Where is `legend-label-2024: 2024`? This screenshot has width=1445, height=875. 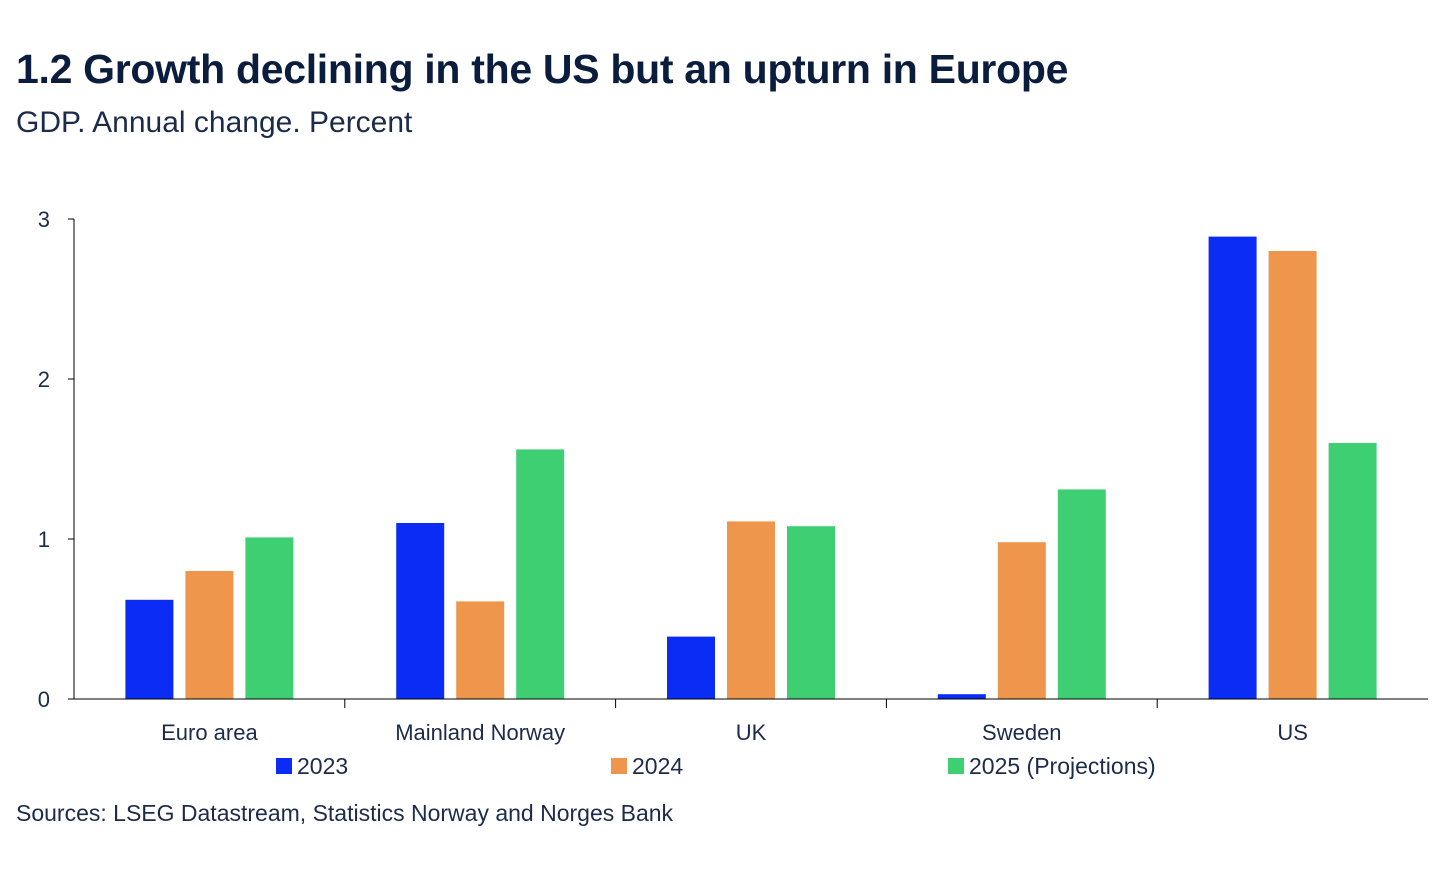 legend-label-2024: 2024 is located at coordinates (657, 766).